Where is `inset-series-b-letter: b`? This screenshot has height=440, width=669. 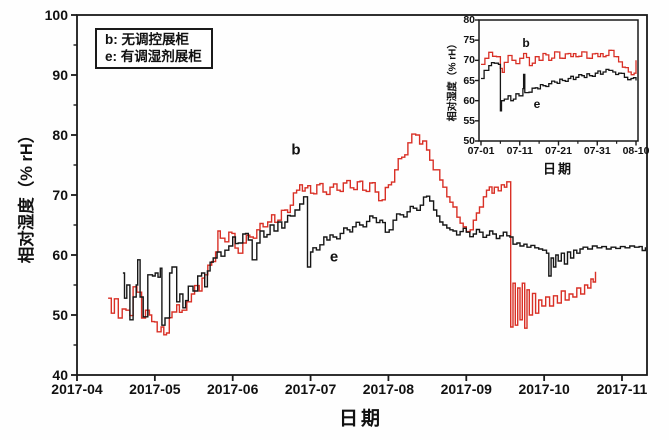
inset-series-b-letter: b is located at coordinates (526, 43).